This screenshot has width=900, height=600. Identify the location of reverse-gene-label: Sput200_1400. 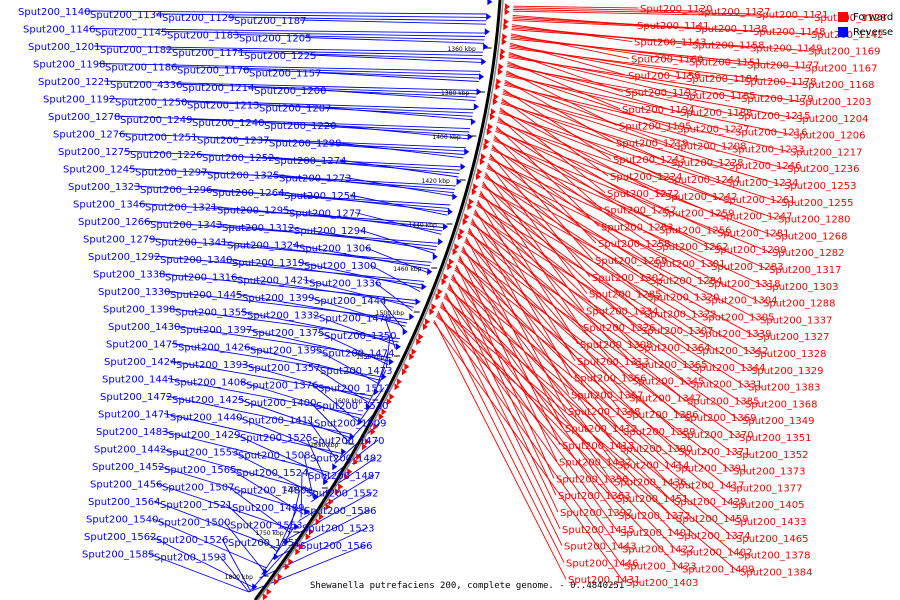
(280, 403).